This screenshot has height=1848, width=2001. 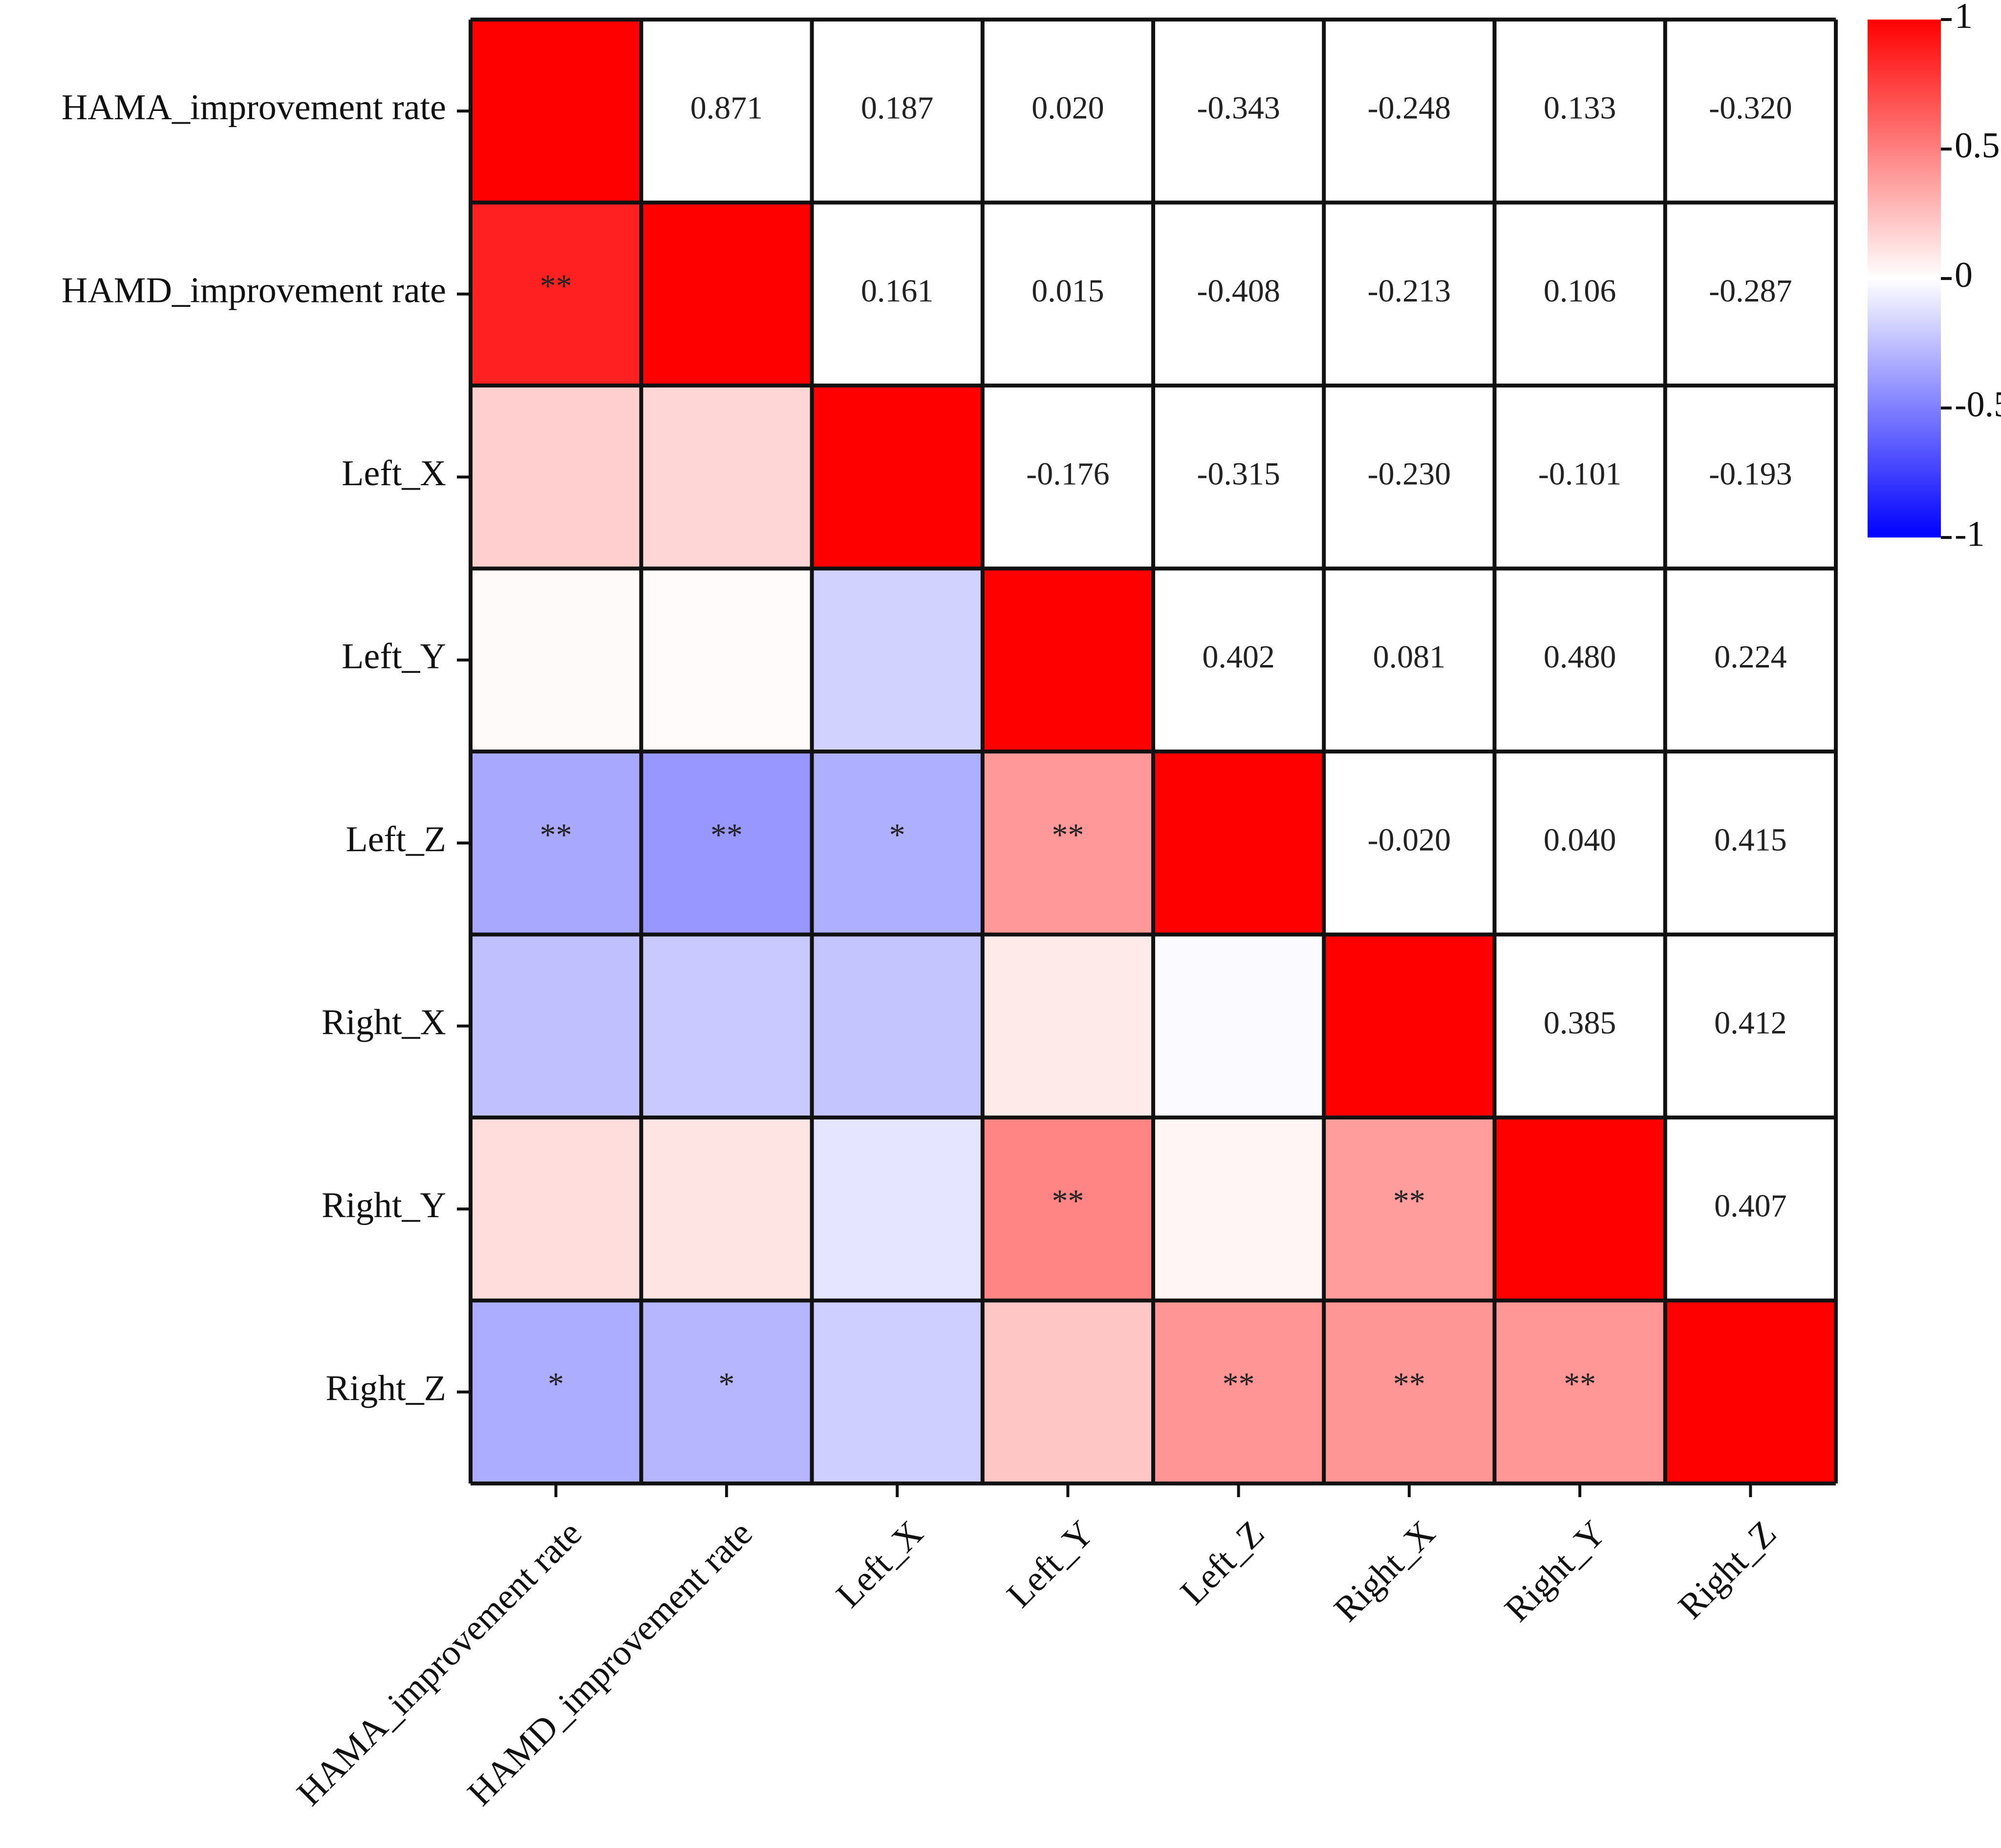 I want to click on cell-value-label: 0.040, so click(x=1580, y=840).